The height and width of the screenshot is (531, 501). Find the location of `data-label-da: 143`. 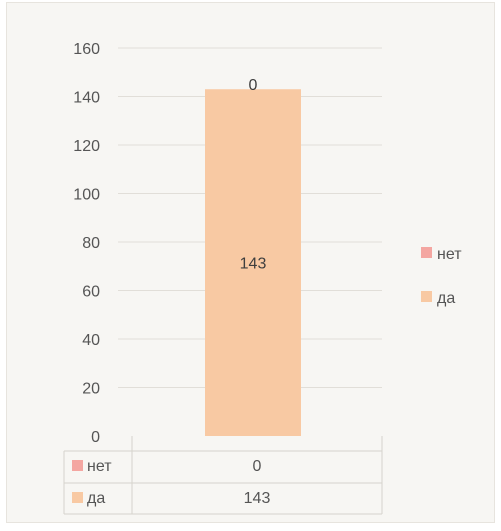

data-label-da: 143 is located at coordinates (253, 264).